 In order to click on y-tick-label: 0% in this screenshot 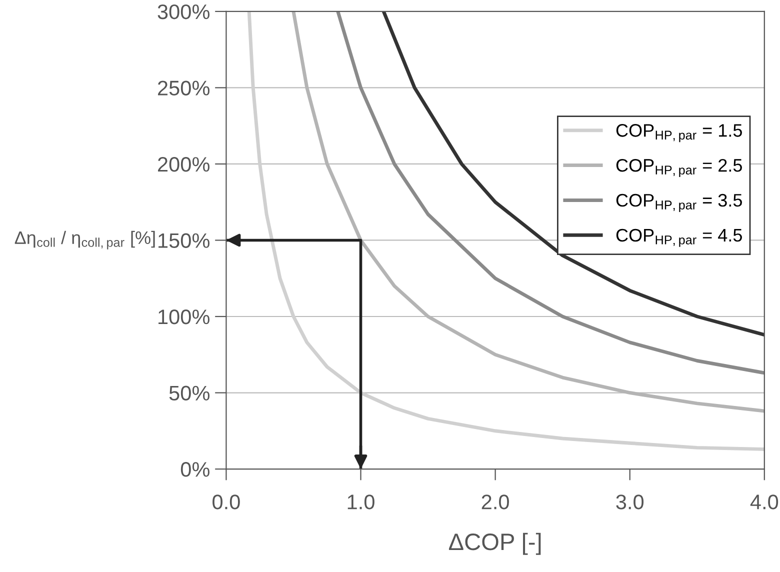, I will do `click(195, 469)`.